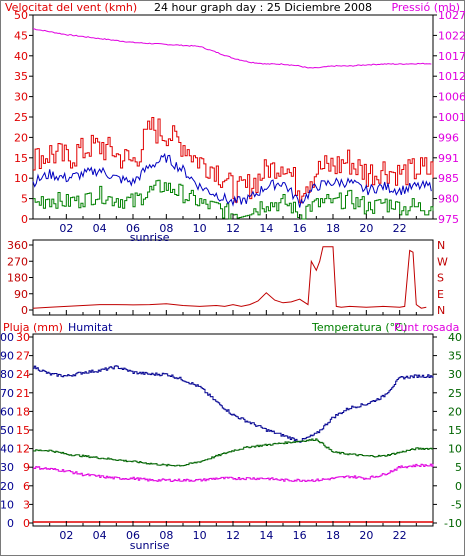  Describe the element at coordinates (21, 158) in the screenshot. I see `wind-tick-label: 15` at that location.